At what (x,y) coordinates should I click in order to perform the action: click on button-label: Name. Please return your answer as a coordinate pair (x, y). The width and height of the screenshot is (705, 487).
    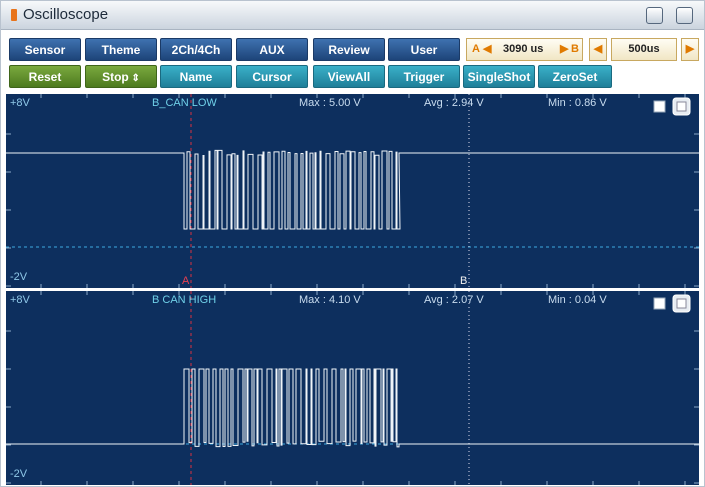
    Looking at the image, I should click on (196, 77).